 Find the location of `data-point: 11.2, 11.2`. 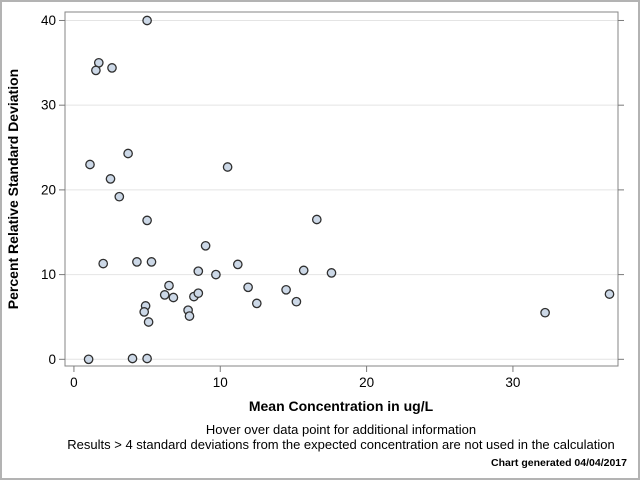

data-point: 11.2, 11.2 is located at coordinates (237, 264).